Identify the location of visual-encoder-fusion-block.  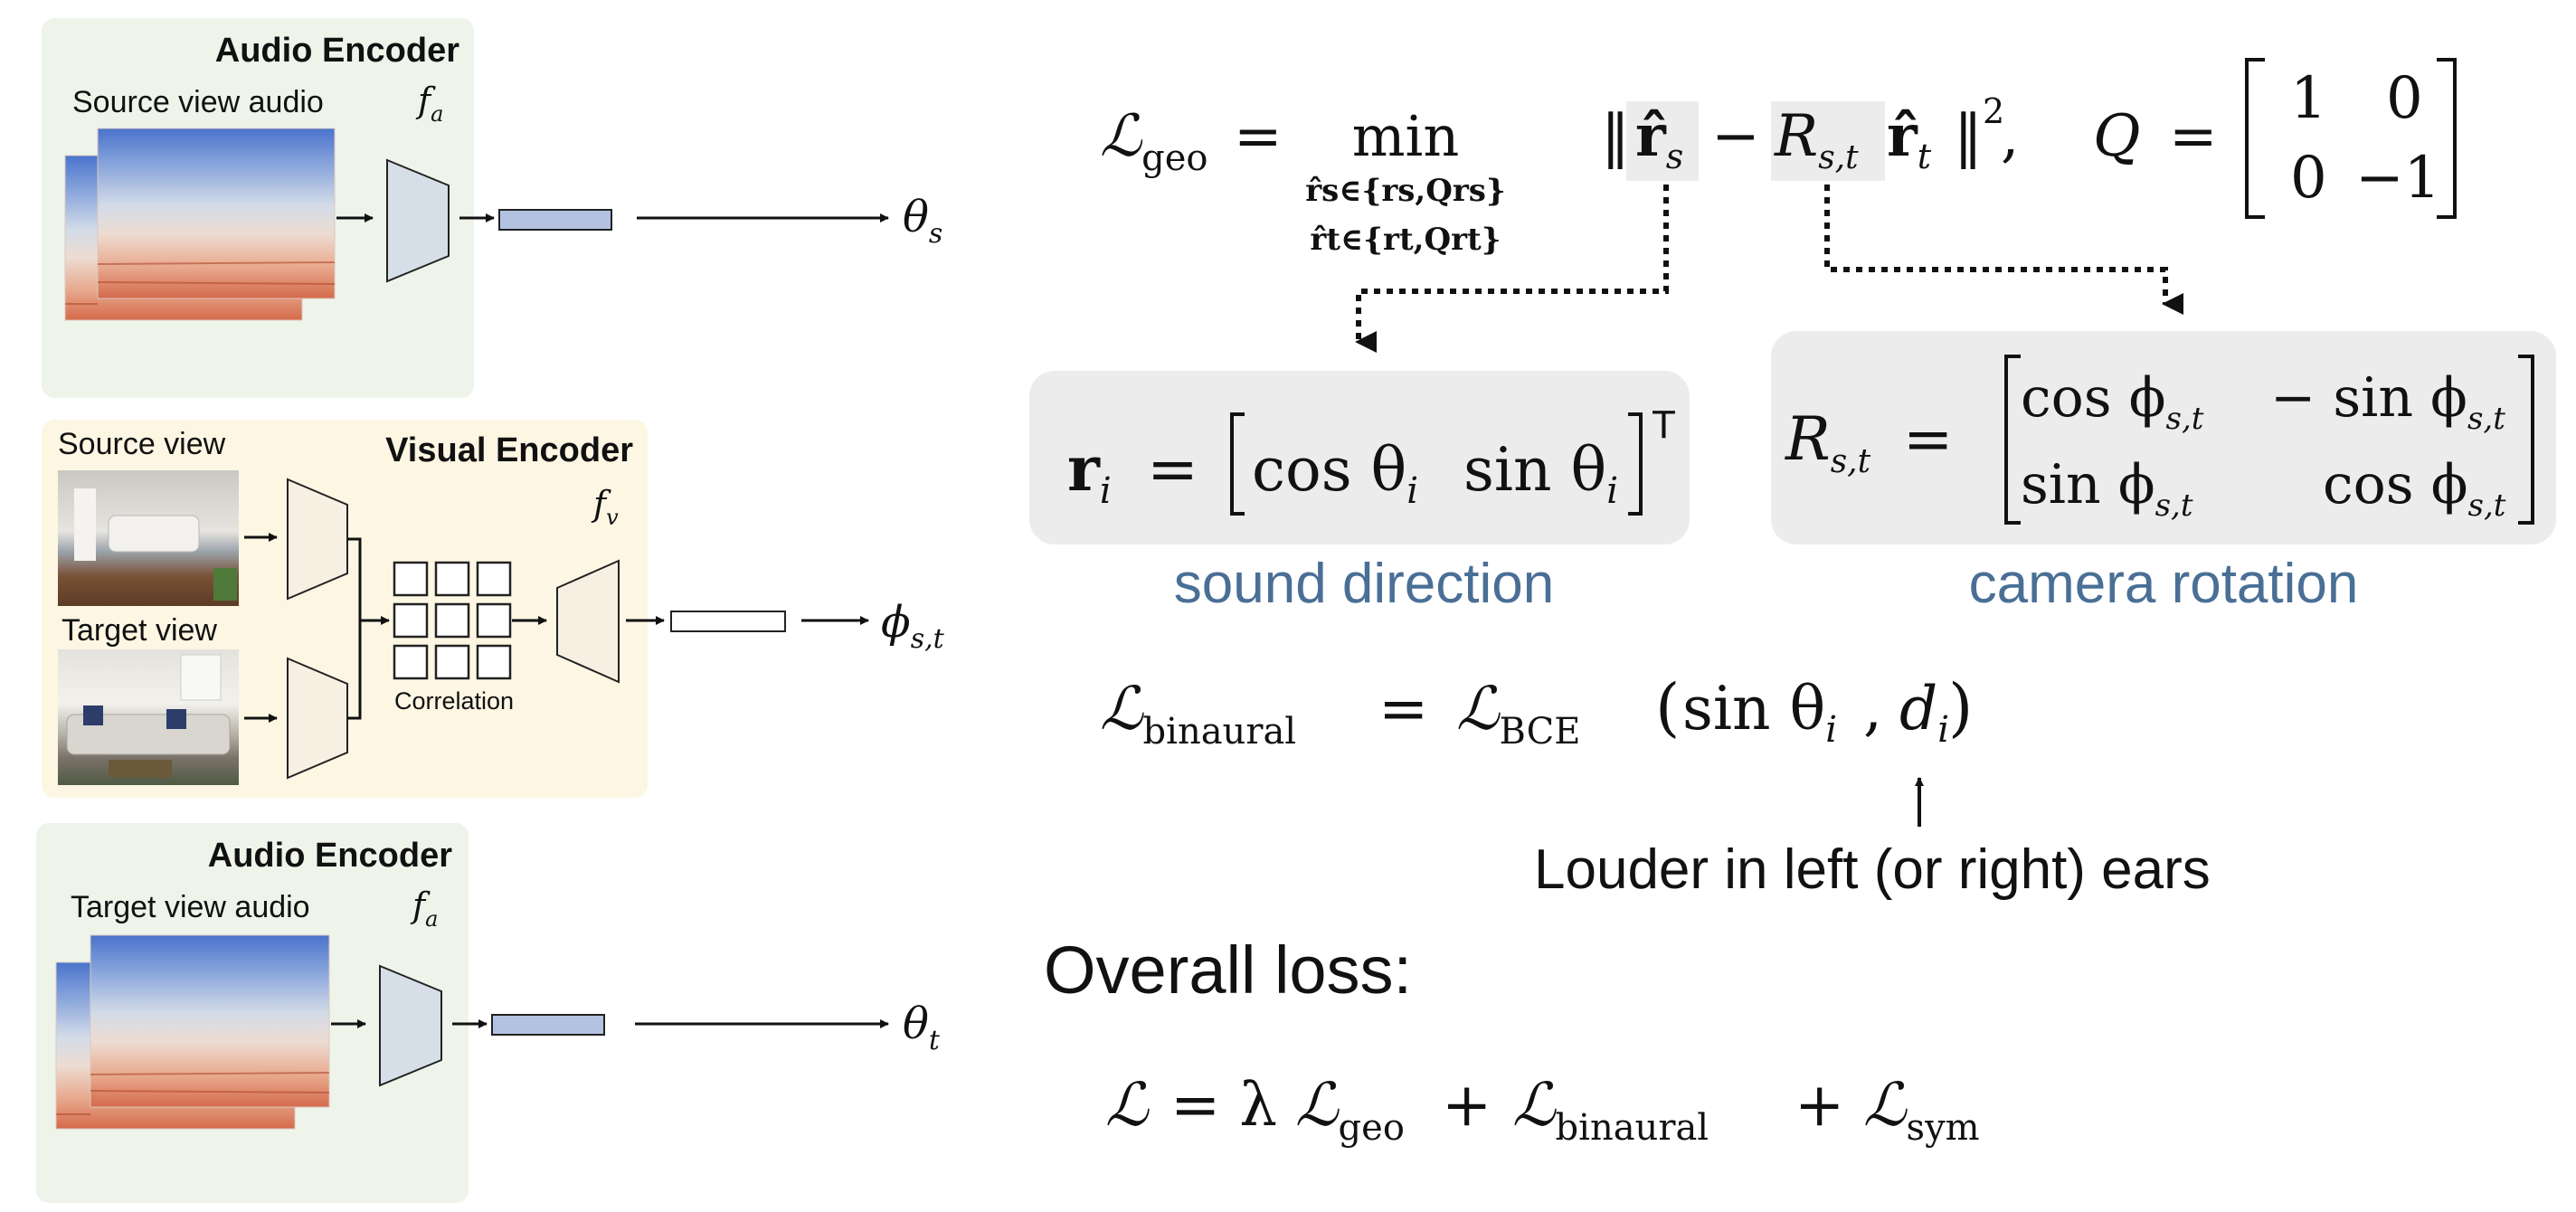
(588, 621).